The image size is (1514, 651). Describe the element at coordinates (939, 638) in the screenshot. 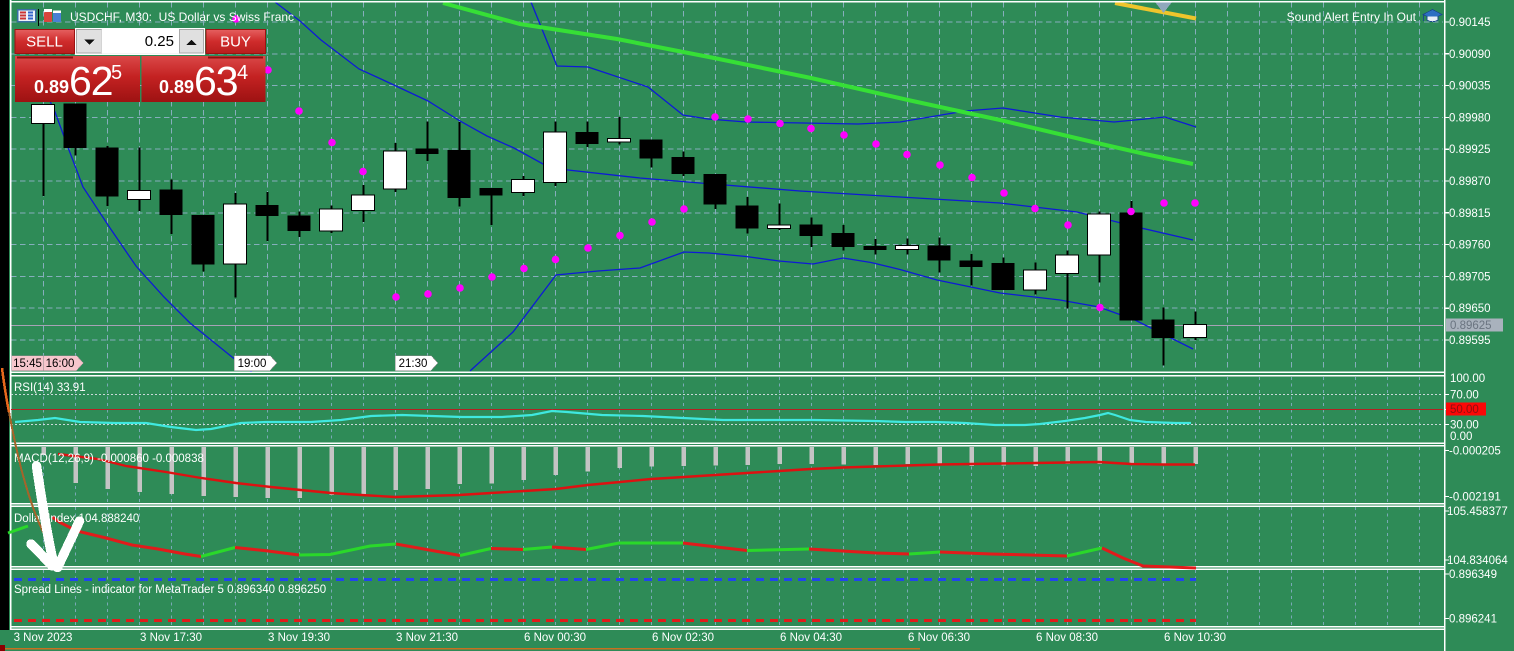

I see `svg-text: 6 Nov 06:30` at that location.